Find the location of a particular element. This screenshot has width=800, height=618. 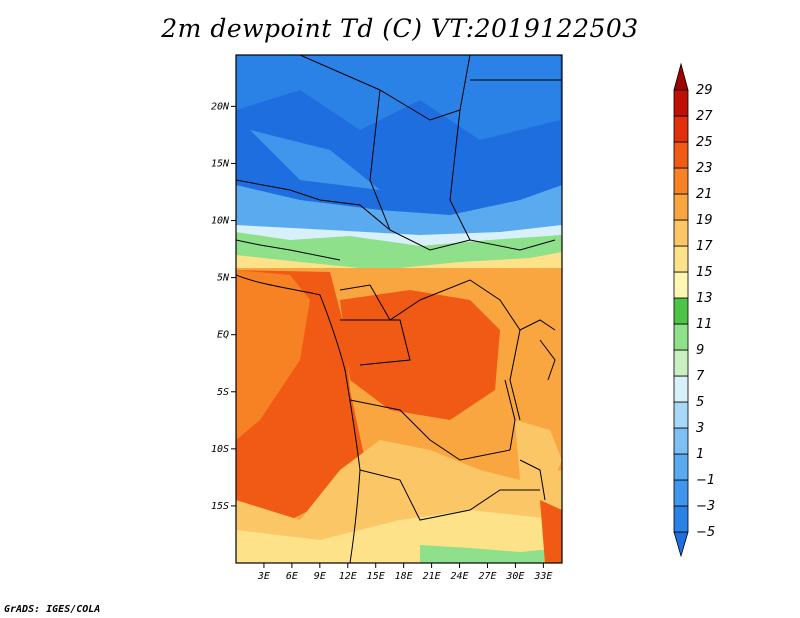

lon-tick-label: 12E is located at coordinates (348, 576).